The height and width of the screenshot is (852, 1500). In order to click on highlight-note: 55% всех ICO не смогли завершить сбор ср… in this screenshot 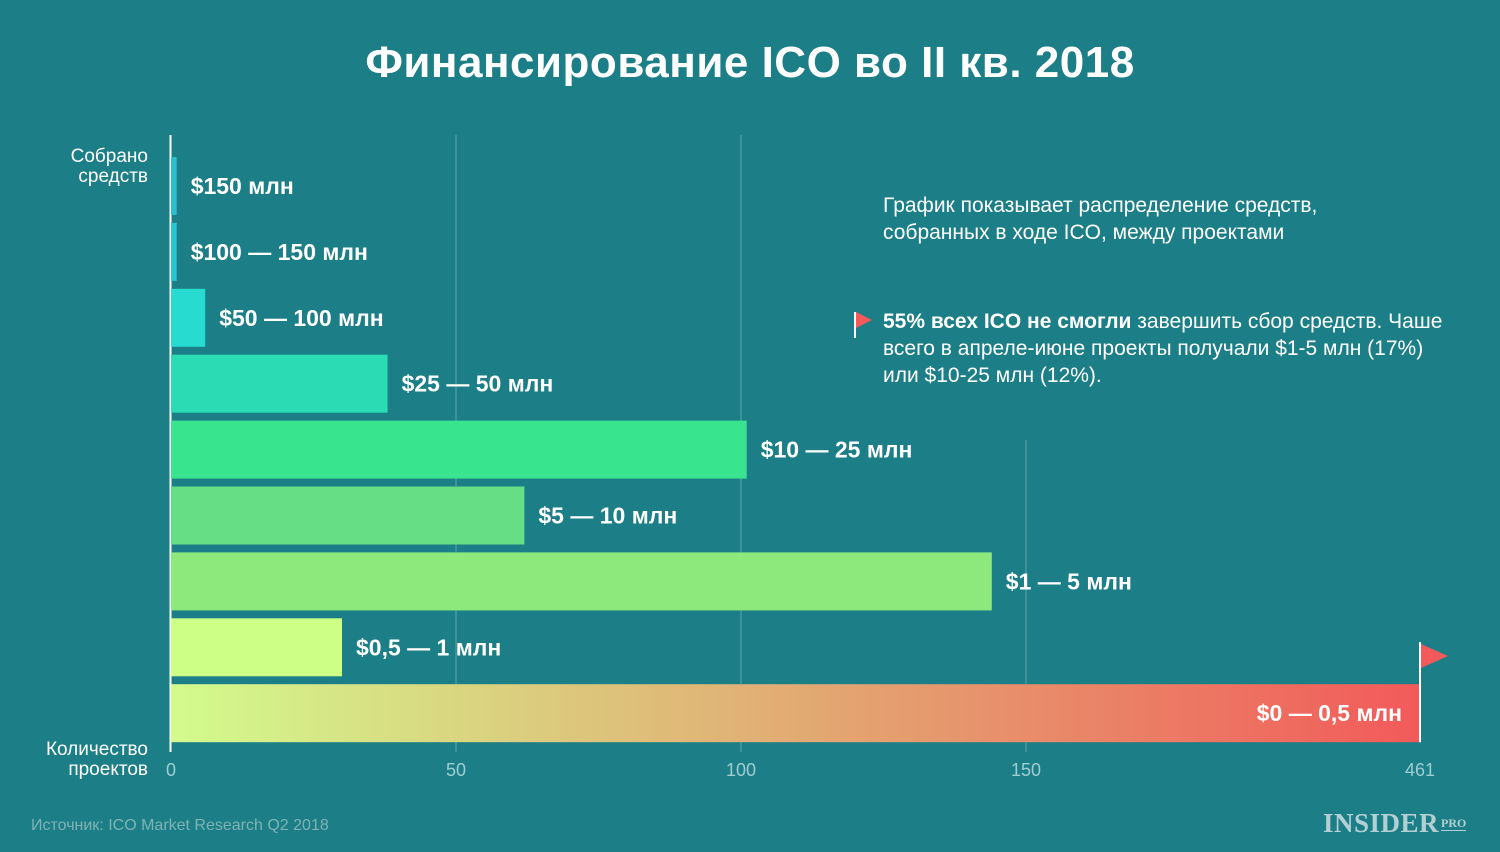, I will do `click(1163, 348)`.